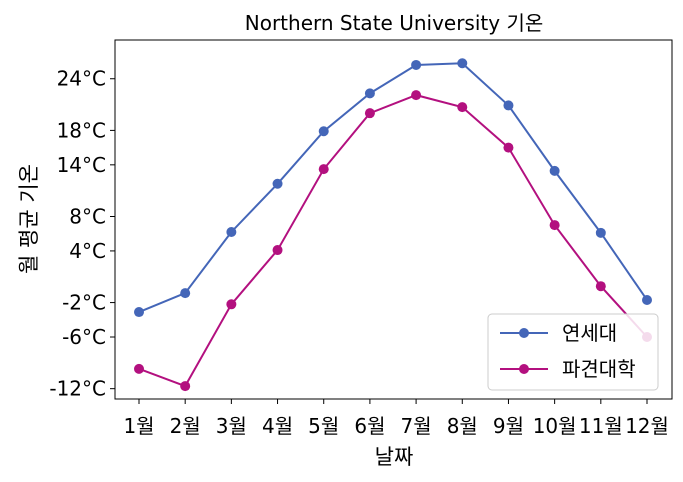  What do you see at coordinates (396, 418) in the screenshot?
I see `x-axis: 1월 2월 3월 4월 5월 6월 7월 8월 9월 10월 11월 12월` at bounding box center [396, 418].